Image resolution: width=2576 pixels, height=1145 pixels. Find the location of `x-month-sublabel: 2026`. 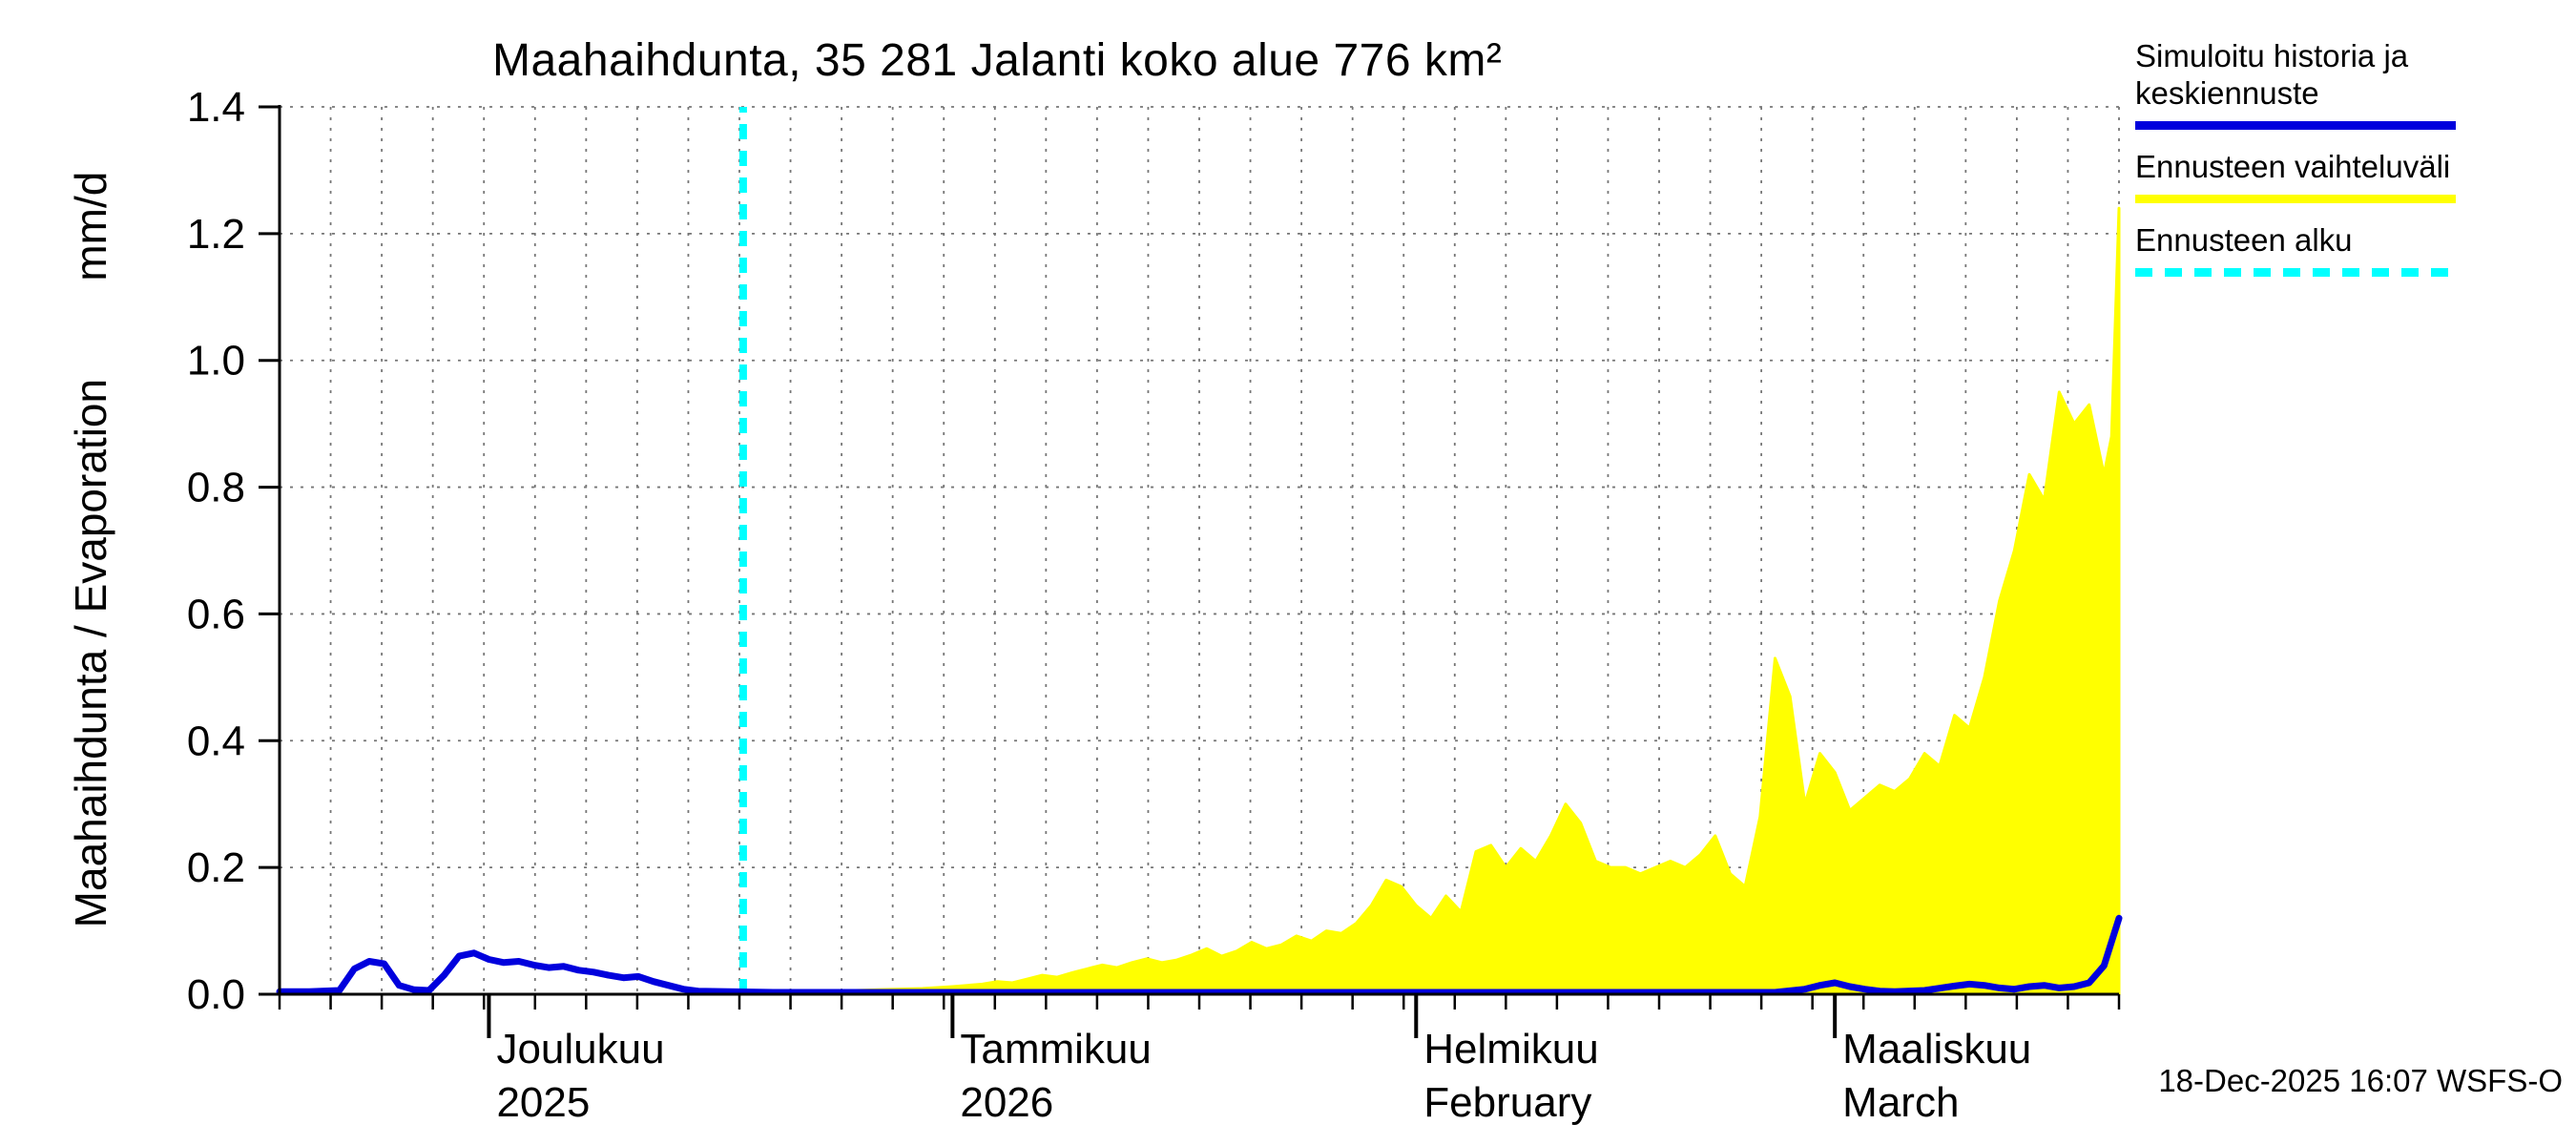

x-month-sublabel: 2026 is located at coordinates (1006, 1103).